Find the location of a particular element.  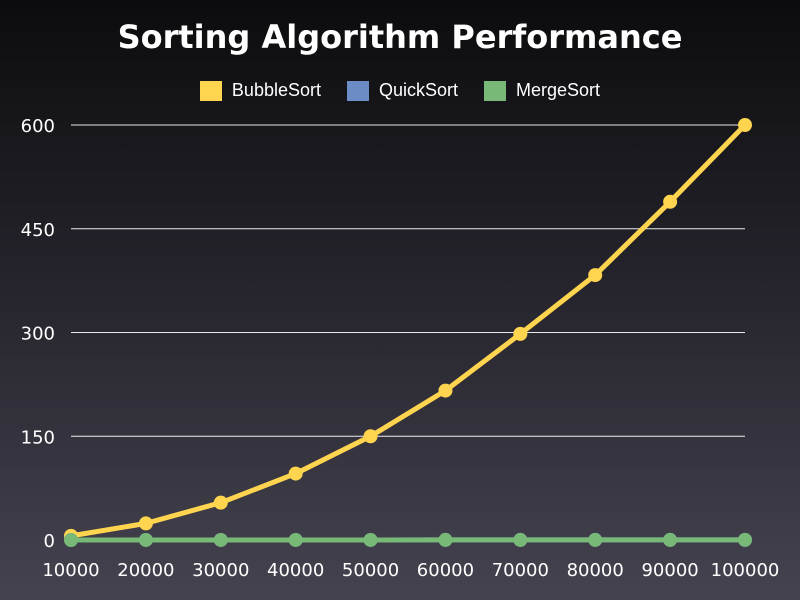

chart-title: Sorting Algorithm Performance is located at coordinates (400, 37).